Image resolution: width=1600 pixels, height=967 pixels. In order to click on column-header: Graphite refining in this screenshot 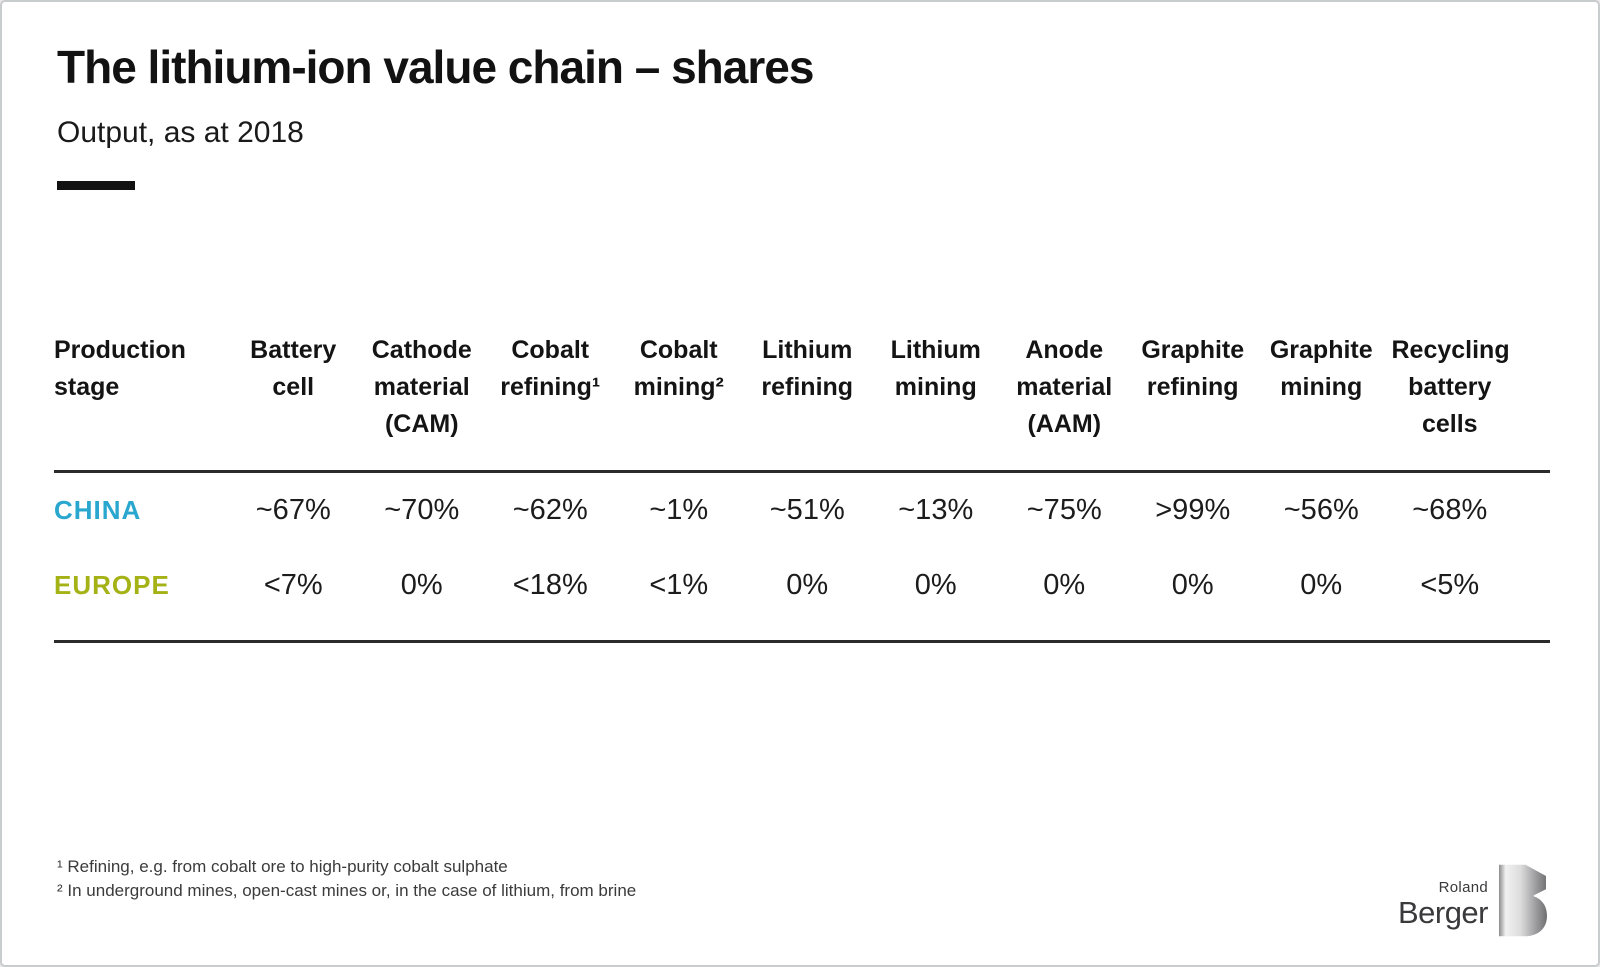, I will do `click(1193, 368)`.